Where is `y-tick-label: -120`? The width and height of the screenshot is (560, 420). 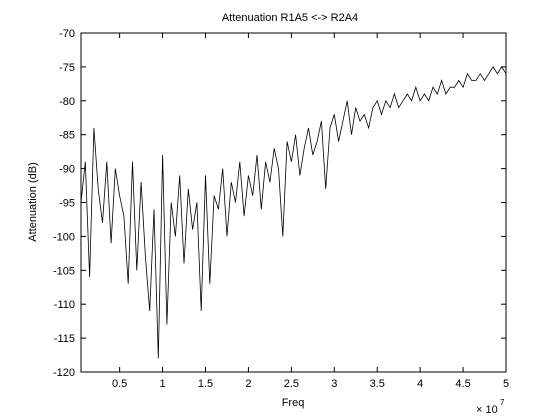
y-tick-label: -120 is located at coordinates (64, 373).